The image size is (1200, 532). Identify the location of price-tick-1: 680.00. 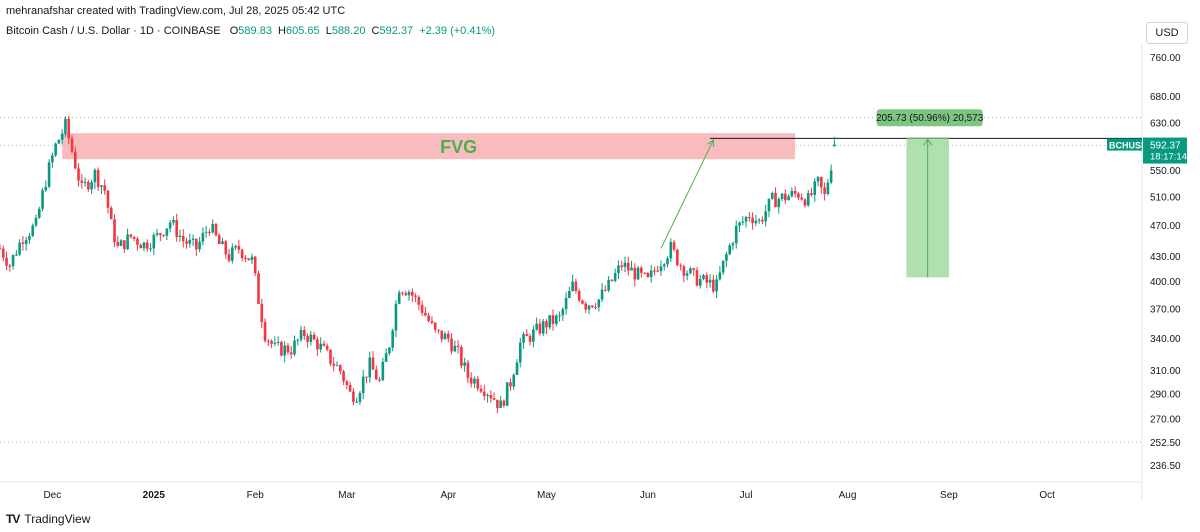
(1165, 97).